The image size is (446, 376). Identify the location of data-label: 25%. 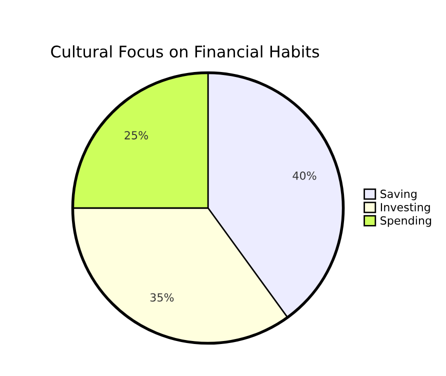
(136, 135).